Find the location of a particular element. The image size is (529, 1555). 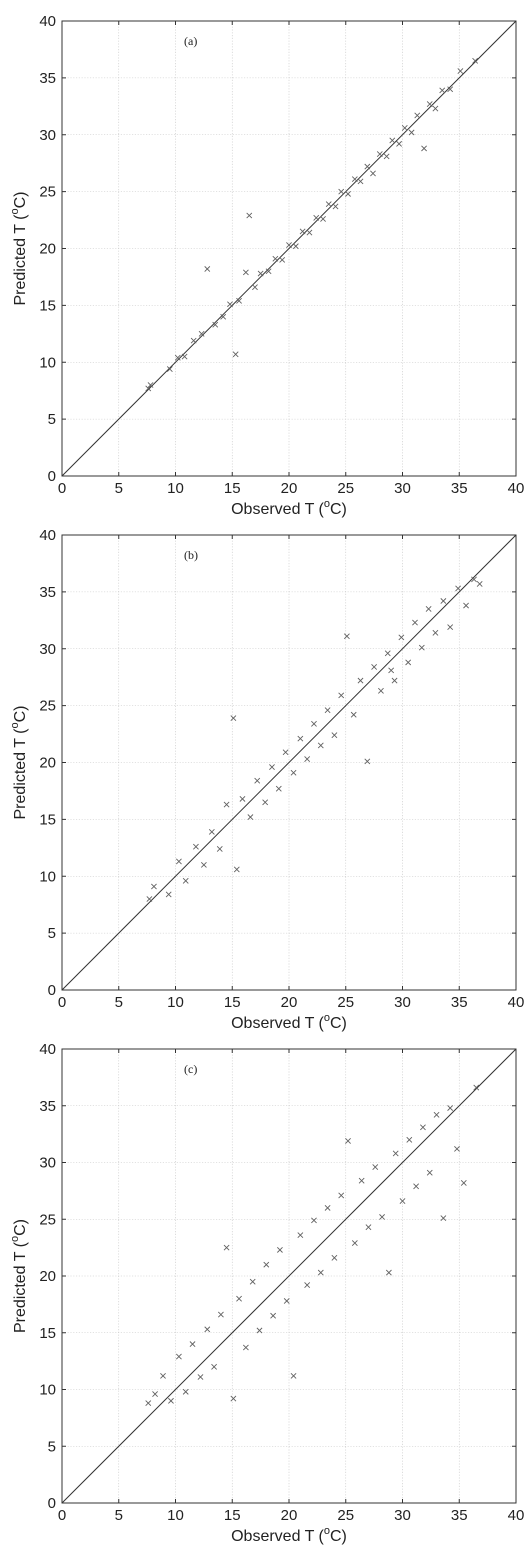

y-tick-label: 25 is located at coordinates (47, 706).